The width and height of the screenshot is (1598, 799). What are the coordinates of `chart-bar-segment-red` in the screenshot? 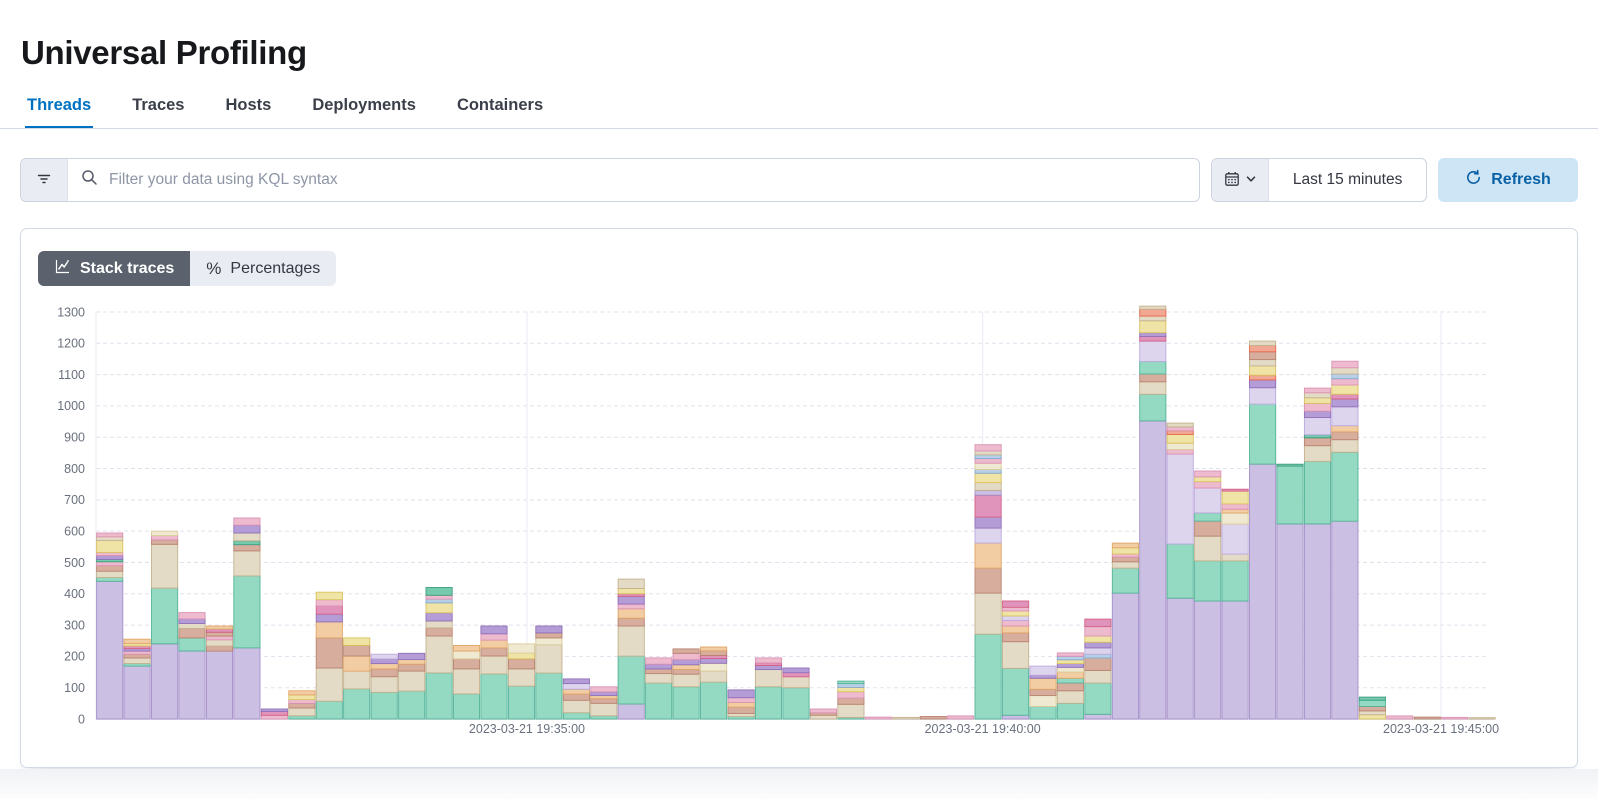 It's located at (1180, 432).